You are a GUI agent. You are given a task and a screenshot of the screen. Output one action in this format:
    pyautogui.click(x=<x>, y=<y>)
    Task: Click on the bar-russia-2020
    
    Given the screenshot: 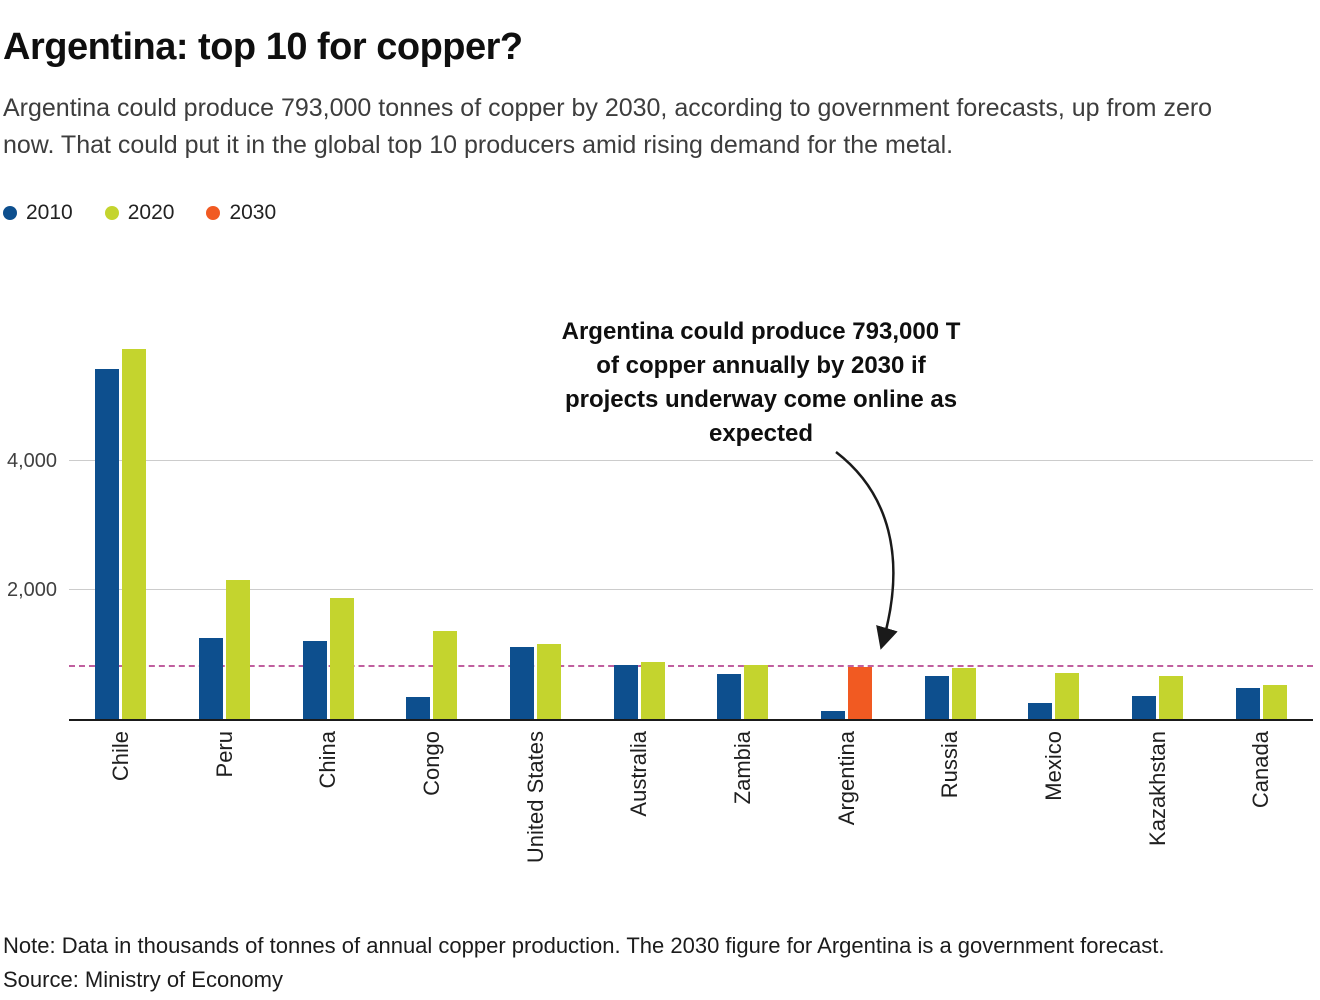 What is the action you would take?
    pyautogui.click(x=963, y=693)
    